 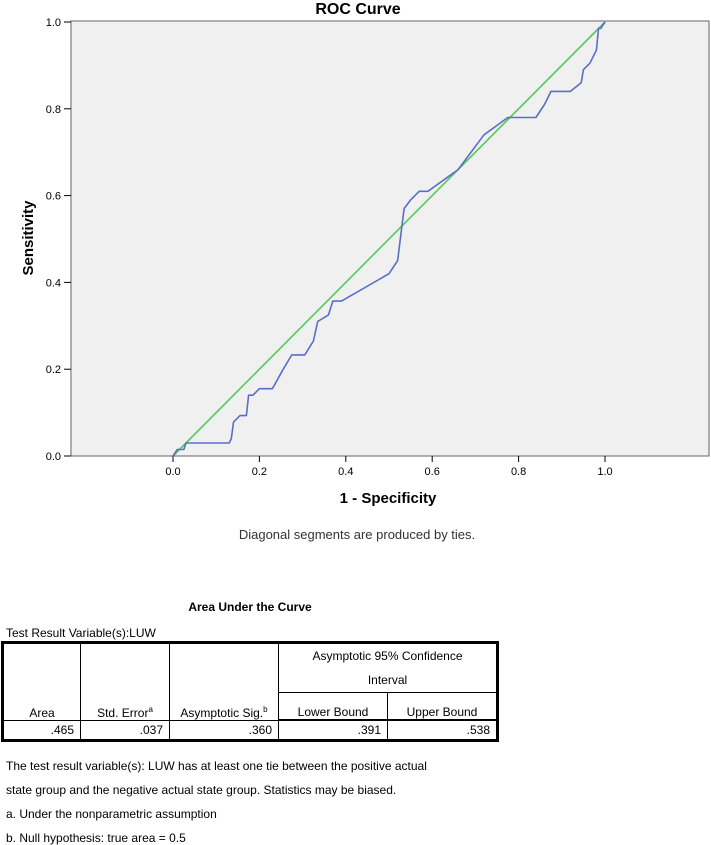 I want to click on ties-note: Diagonal segments are produced by ties., so click(x=357, y=534).